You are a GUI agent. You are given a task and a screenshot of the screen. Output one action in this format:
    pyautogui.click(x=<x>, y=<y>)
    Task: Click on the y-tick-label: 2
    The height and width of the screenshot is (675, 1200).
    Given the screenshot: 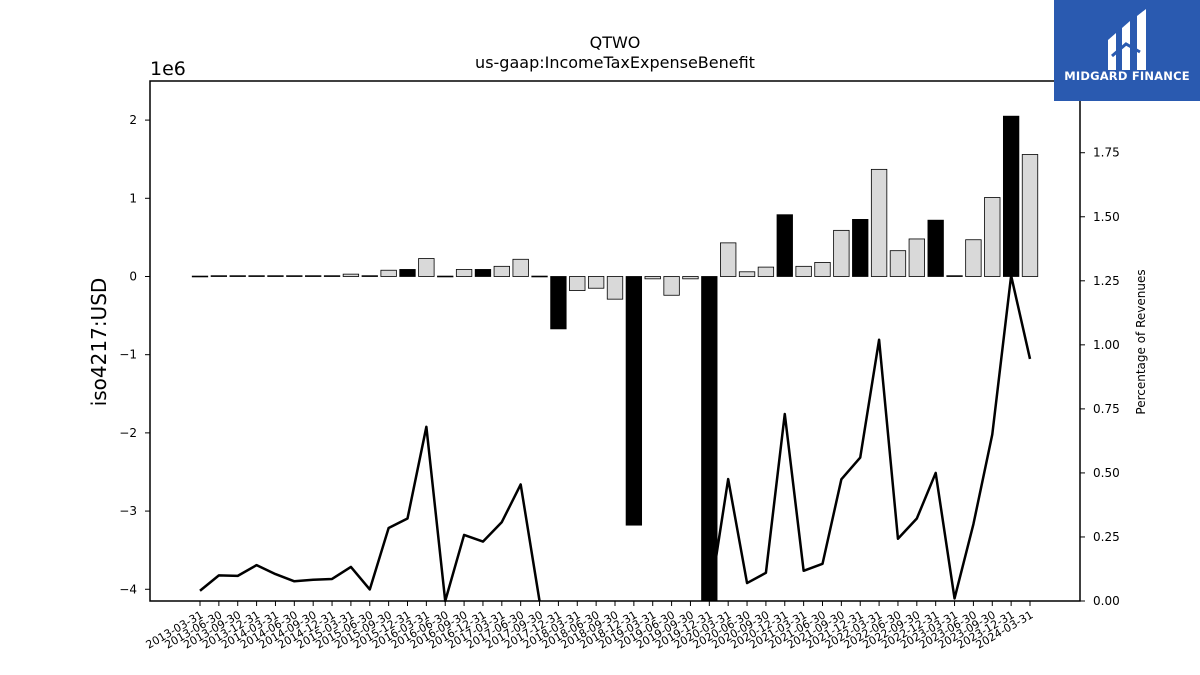 What is the action you would take?
    pyautogui.click(x=133, y=120)
    